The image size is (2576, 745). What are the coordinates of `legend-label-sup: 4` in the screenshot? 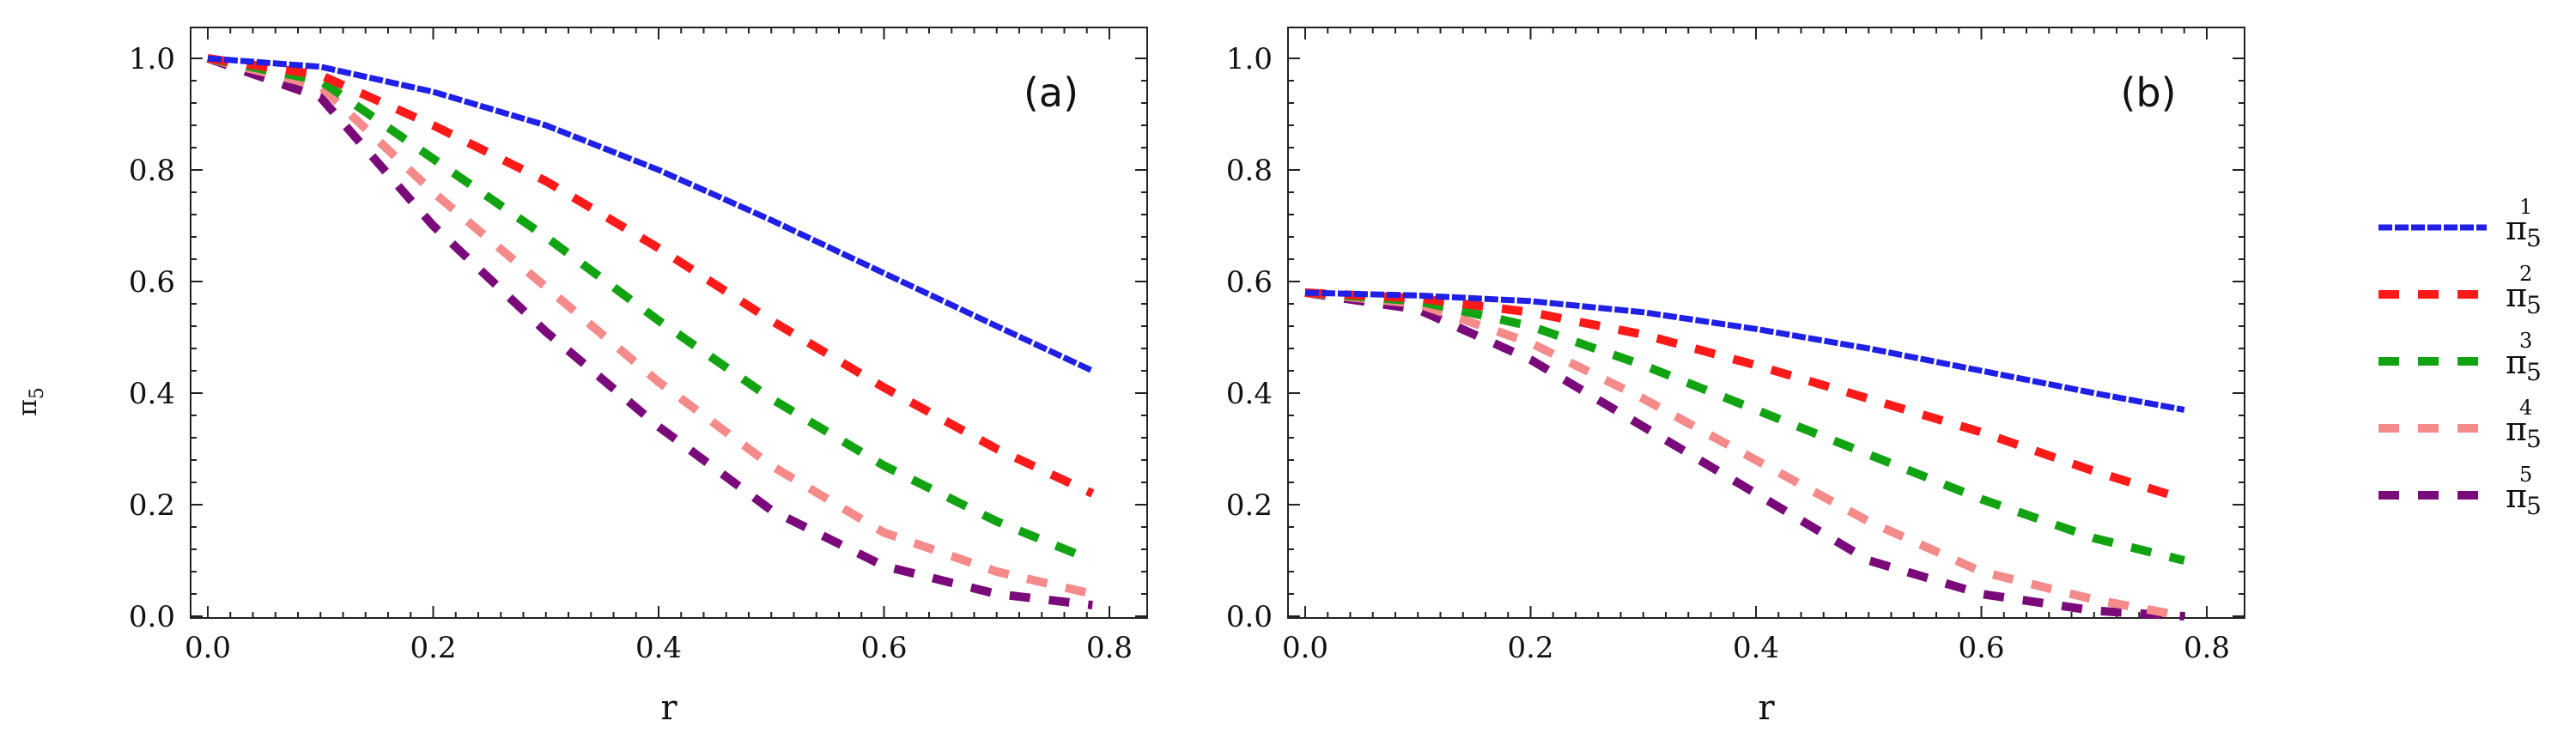 It's located at (2525, 408).